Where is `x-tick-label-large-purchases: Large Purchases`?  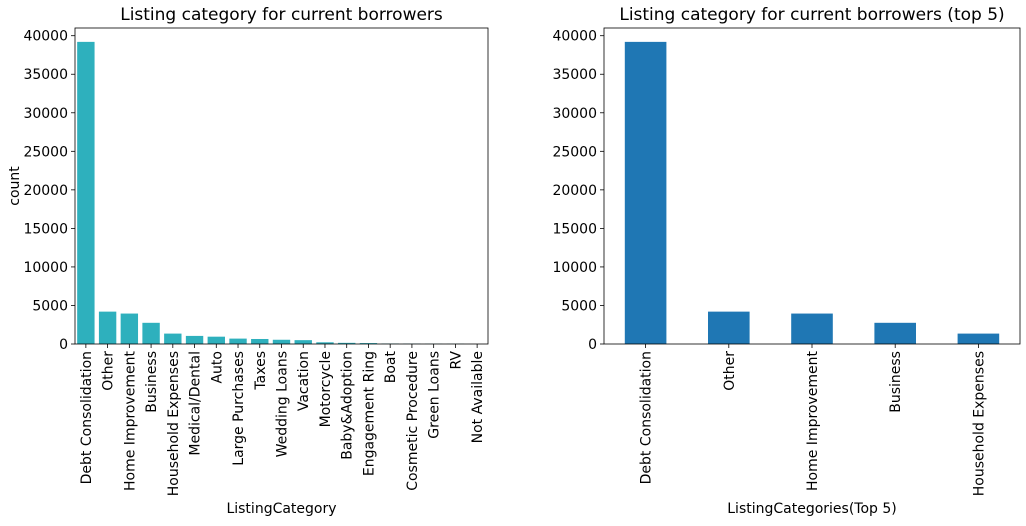
x-tick-label-large-purchases: Large Purchases is located at coordinates (239, 408).